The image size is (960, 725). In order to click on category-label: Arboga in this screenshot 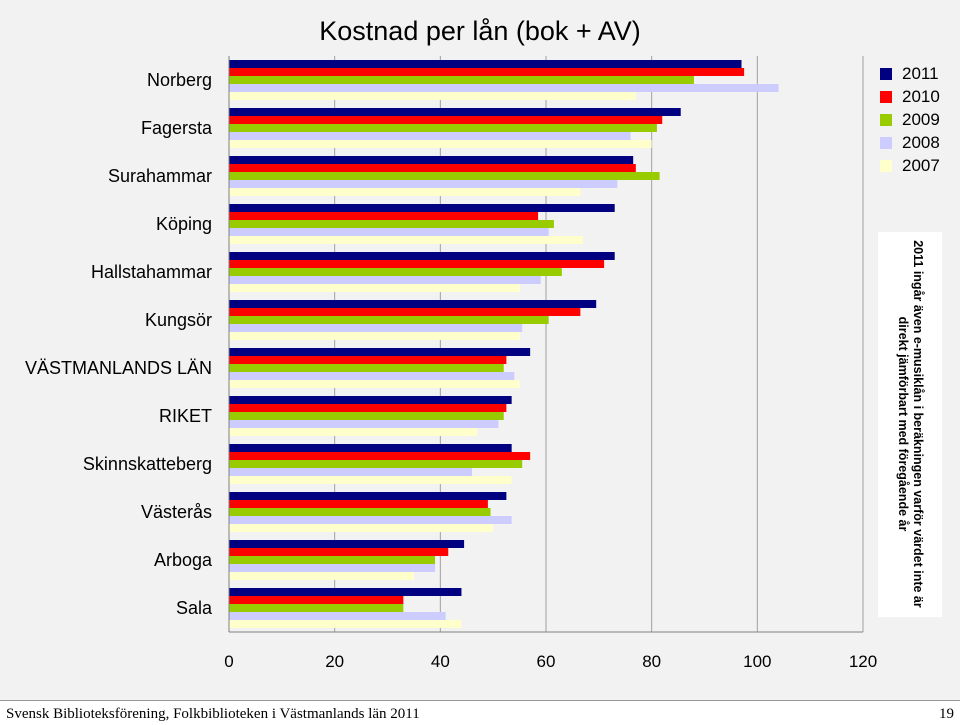, I will do `click(183, 560)`.